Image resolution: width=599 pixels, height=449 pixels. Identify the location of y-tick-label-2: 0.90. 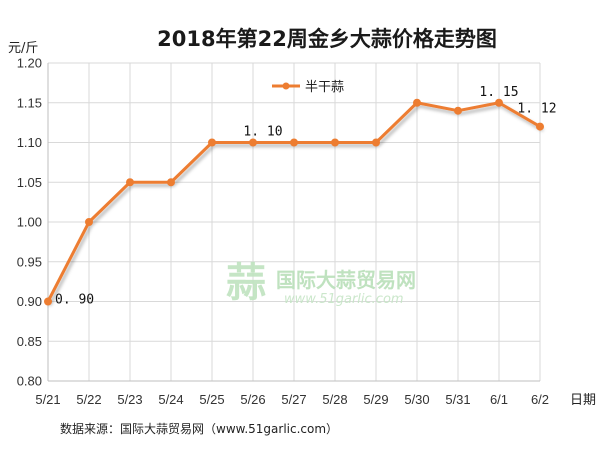
(29, 301).